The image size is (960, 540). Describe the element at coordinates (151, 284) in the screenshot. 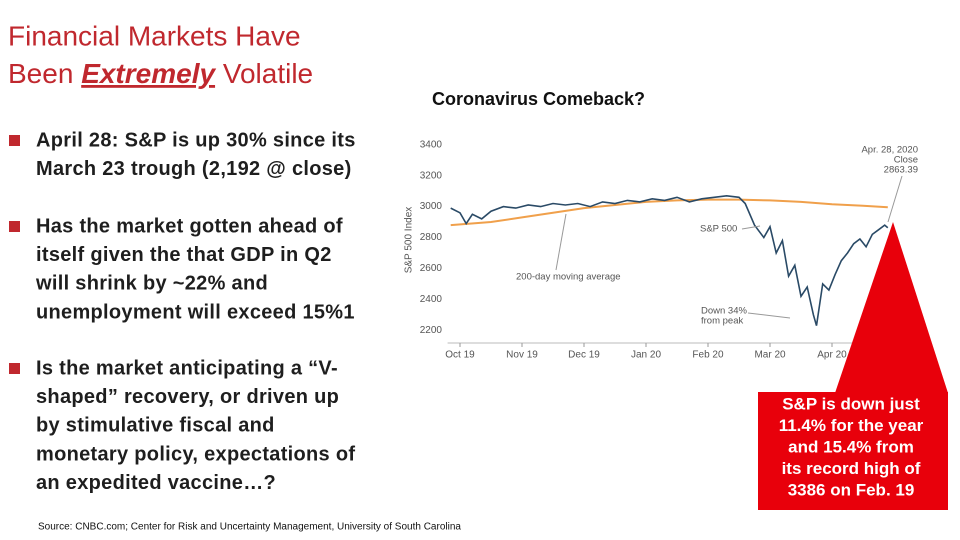

I see `bullet-text: will shrink by ~22% and` at that location.